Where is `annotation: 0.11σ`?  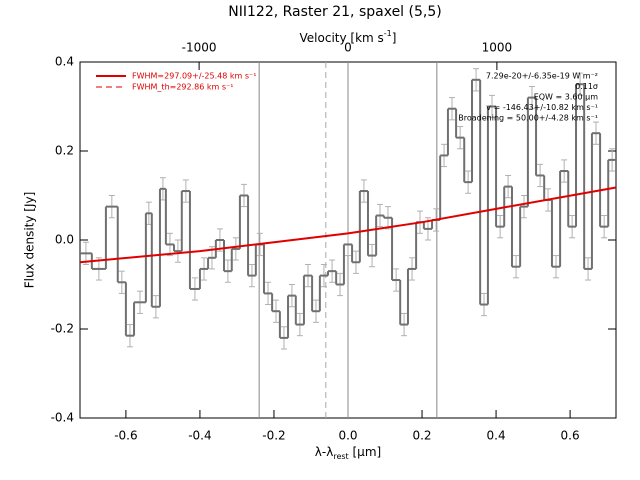
annotation: 0.11σ is located at coordinates (586, 86).